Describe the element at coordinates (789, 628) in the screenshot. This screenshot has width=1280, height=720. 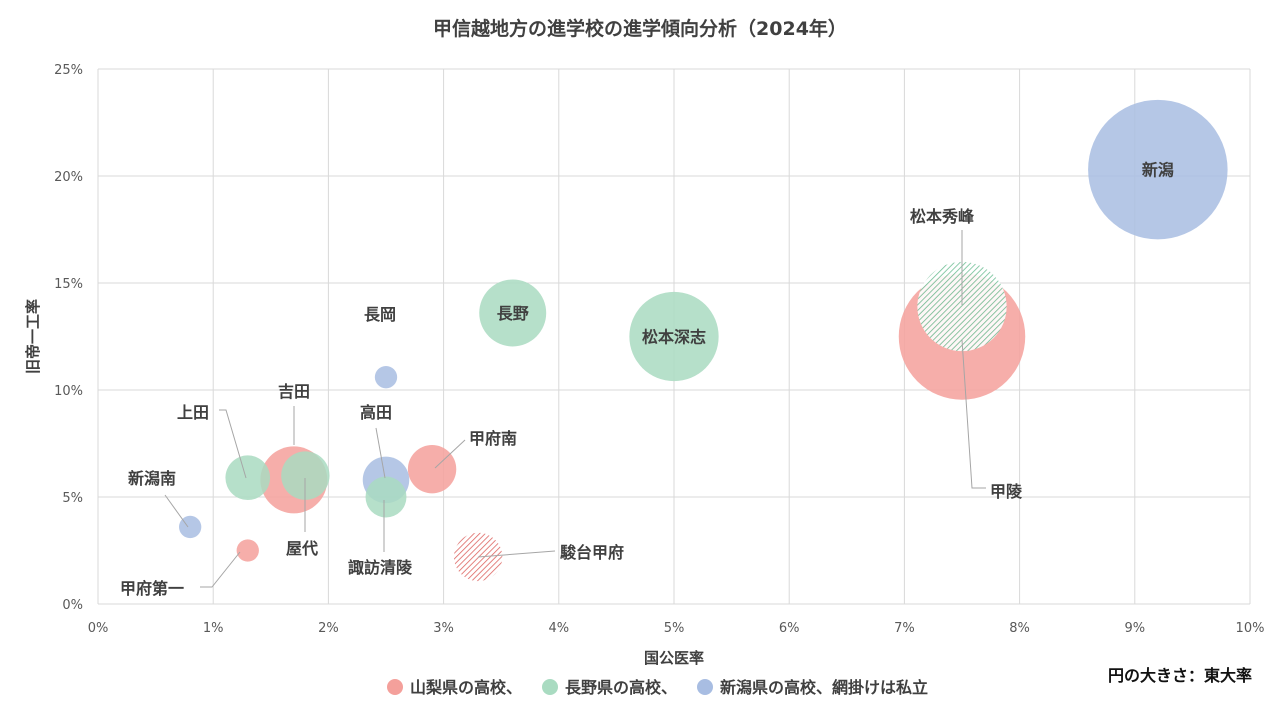
I see `x-tick-label: 6%` at that location.